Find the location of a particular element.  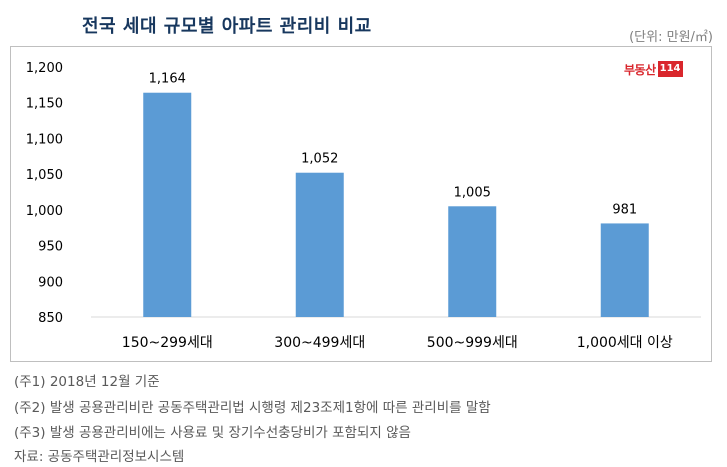

brand-logo: 부동산 114 is located at coordinates (653, 69).